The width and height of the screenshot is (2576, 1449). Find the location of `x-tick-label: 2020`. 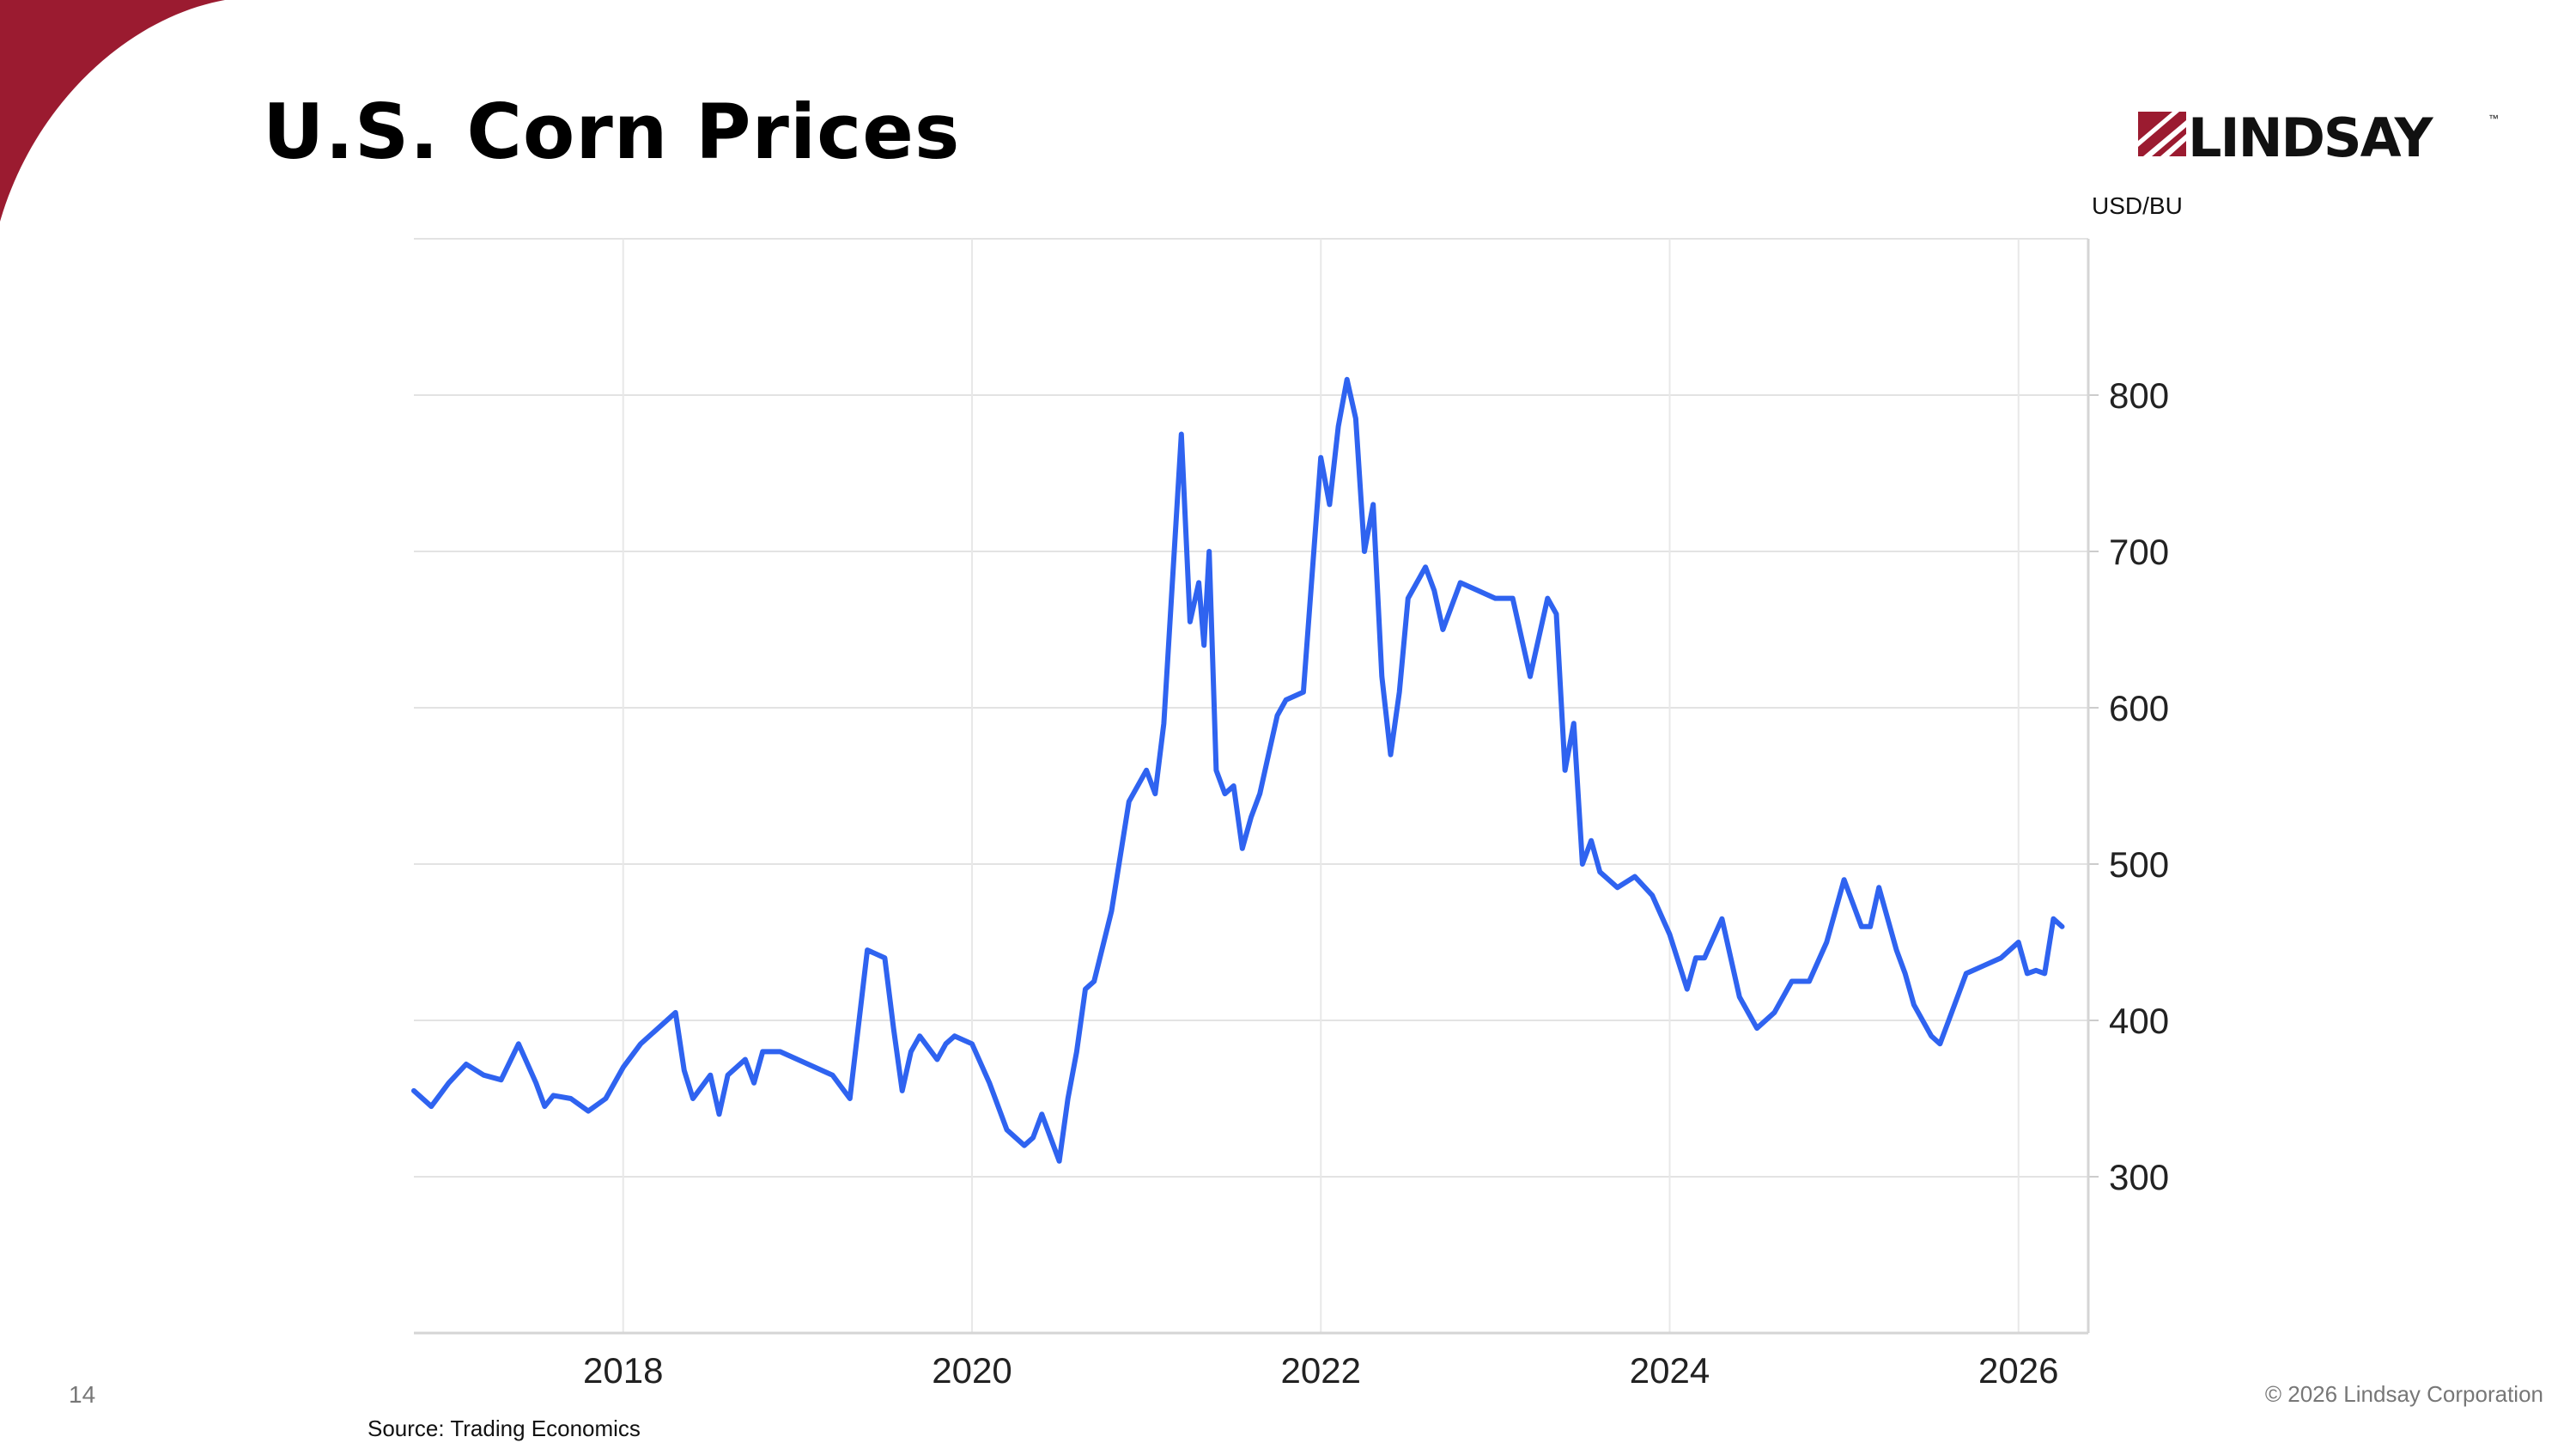

x-tick-label: 2020 is located at coordinates (972, 1370).